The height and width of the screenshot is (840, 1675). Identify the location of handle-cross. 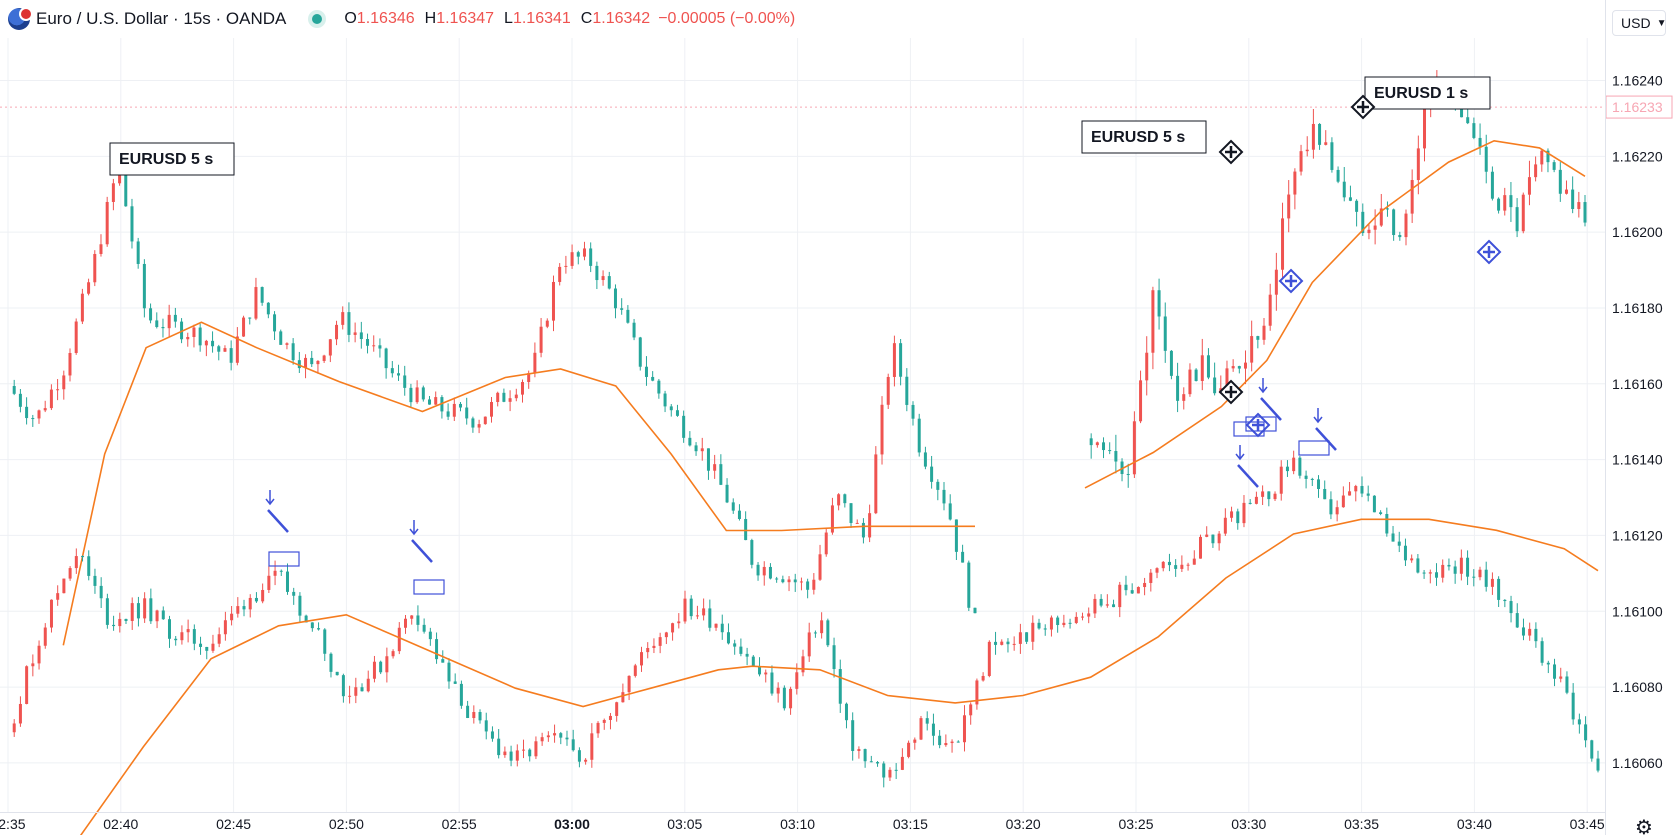
(1489, 252).